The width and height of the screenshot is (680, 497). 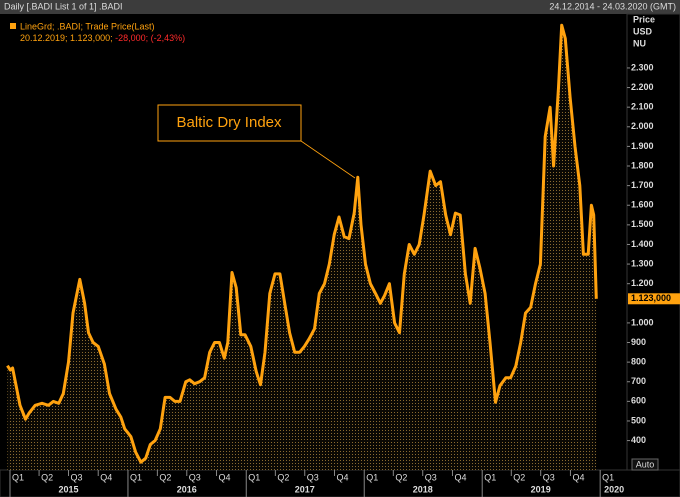 What do you see at coordinates (639, 43) in the screenshot?
I see `axis-unit: NU` at bounding box center [639, 43].